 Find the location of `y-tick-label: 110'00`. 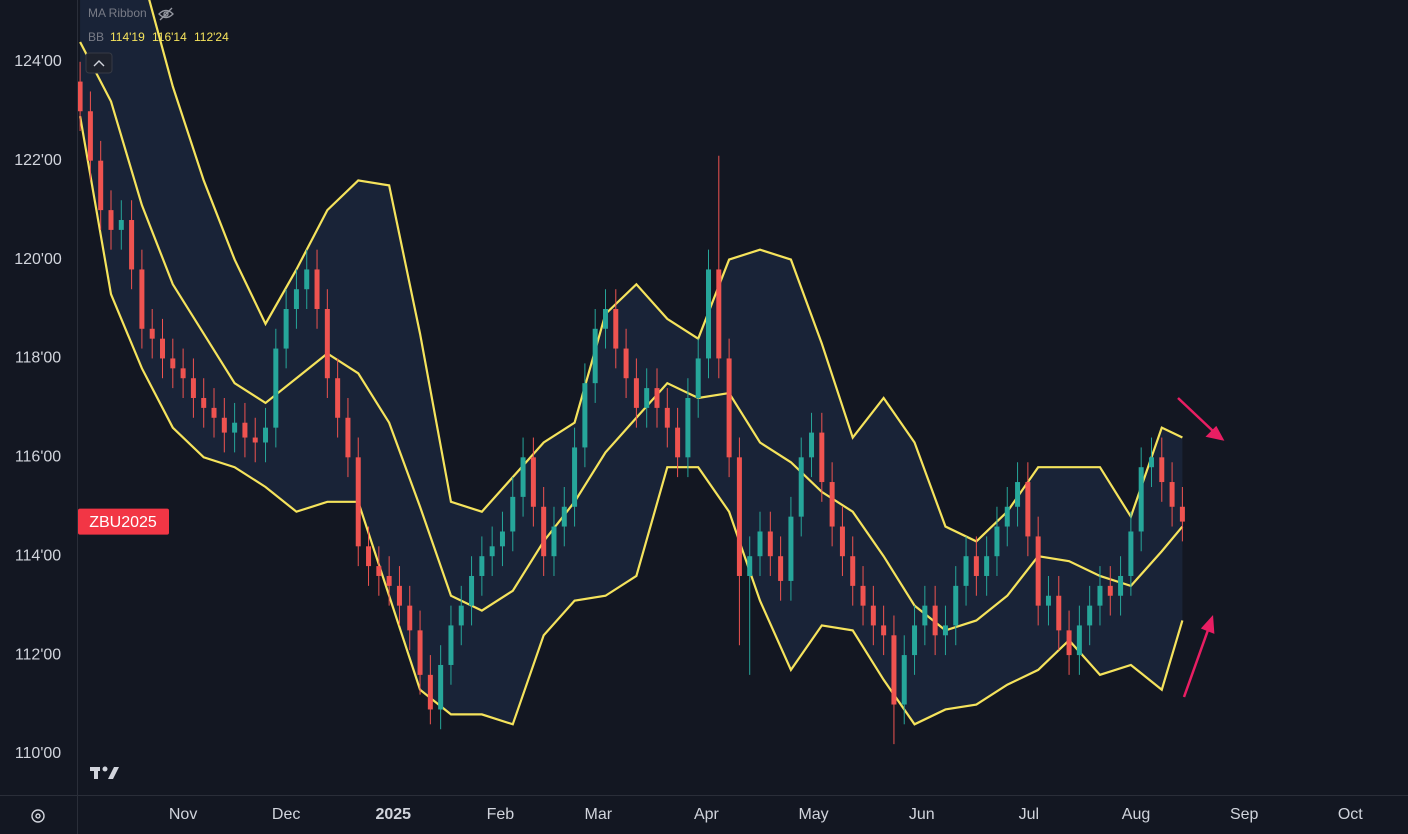

y-tick-label: 110'00 is located at coordinates (38, 753).